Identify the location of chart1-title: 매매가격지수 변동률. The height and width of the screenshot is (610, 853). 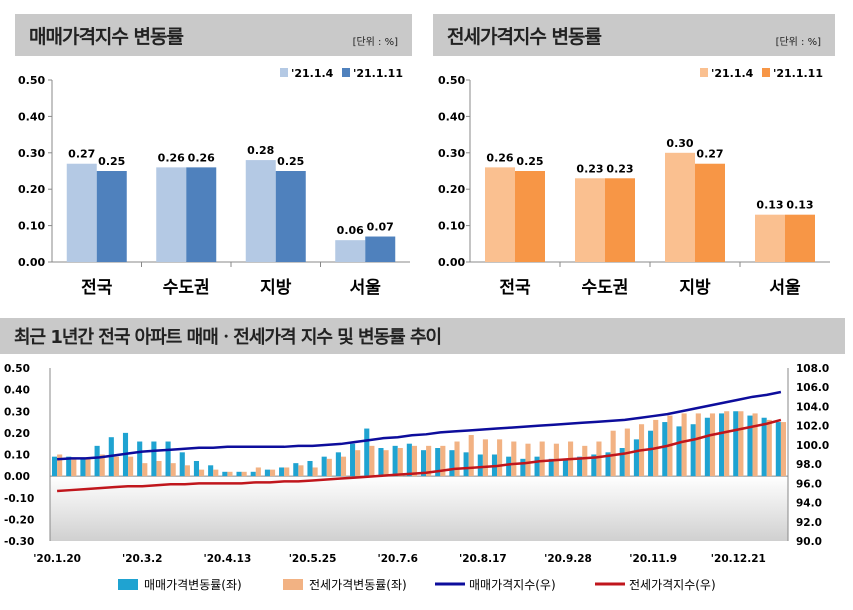
(106, 36).